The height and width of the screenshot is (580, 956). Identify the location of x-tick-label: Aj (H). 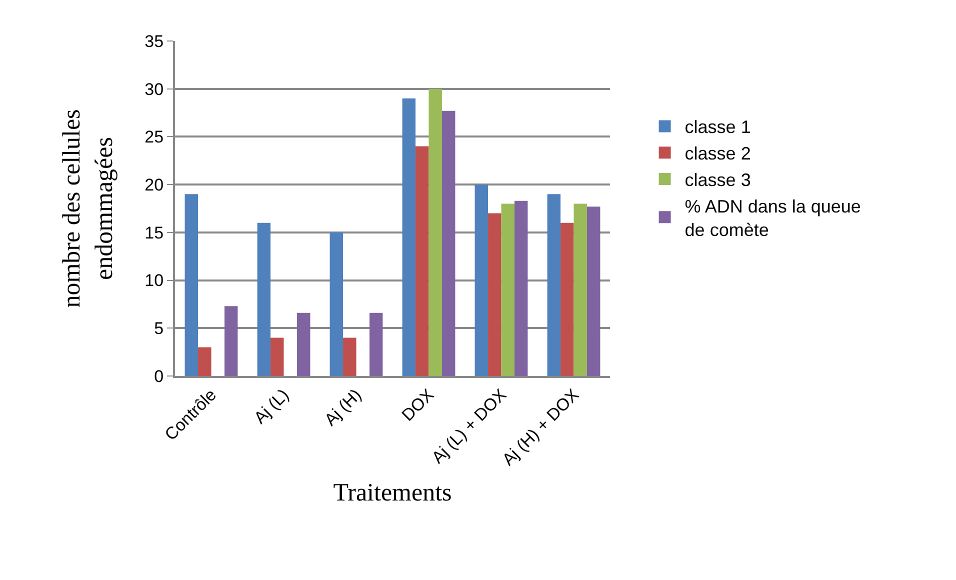
(343, 407).